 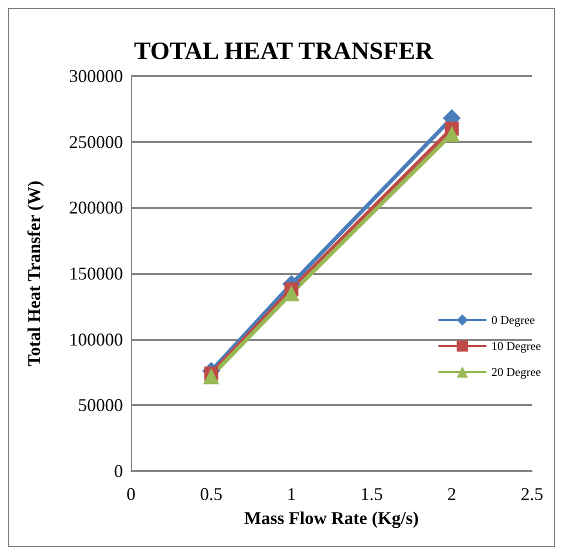 I want to click on x-axis-title: Mass Flow Rate (Kg/s), so click(x=331, y=518).